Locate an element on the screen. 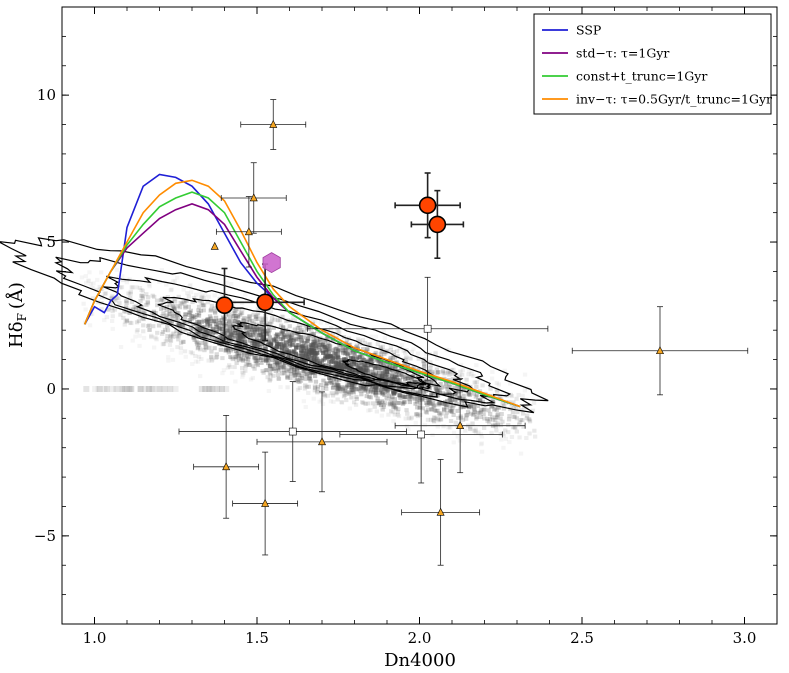 The image size is (789, 673). x-tick-label: 1.5 is located at coordinates (257, 638).